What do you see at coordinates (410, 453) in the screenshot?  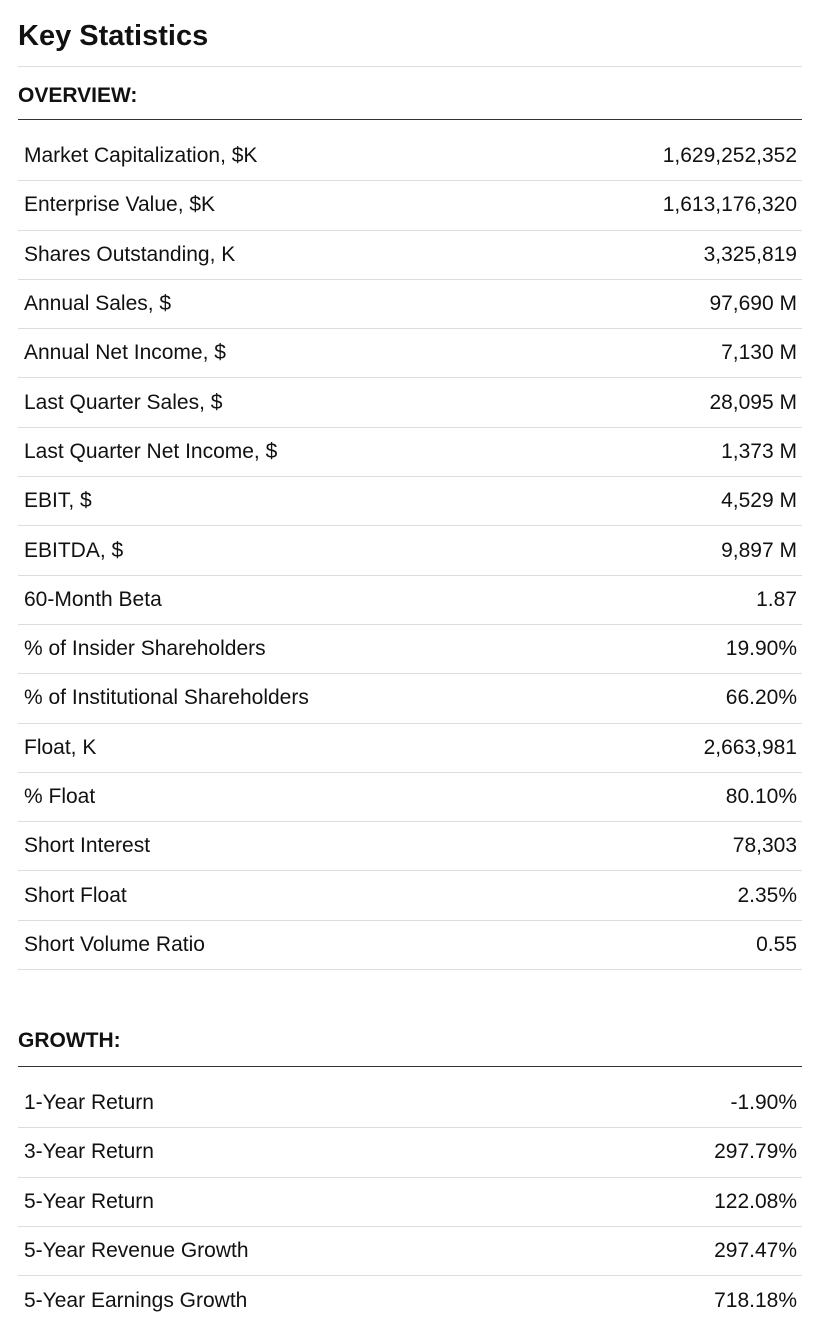 I see `stat-row: Last Quarter Net Income, $ 1,373 M` at bounding box center [410, 453].